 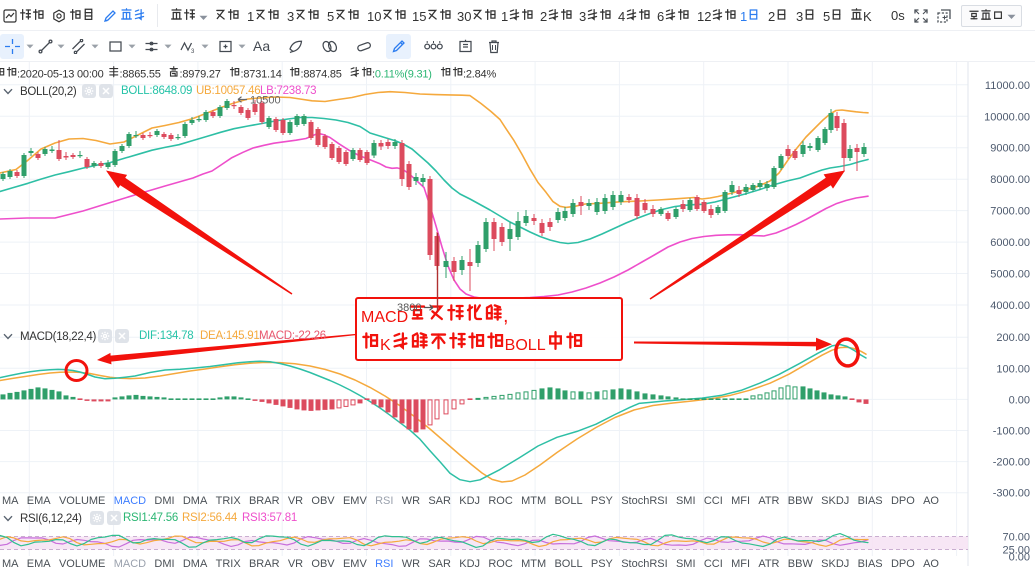 What do you see at coordinates (265, 101) in the screenshot?
I see `svg-text: 10500` at bounding box center [265, 101].